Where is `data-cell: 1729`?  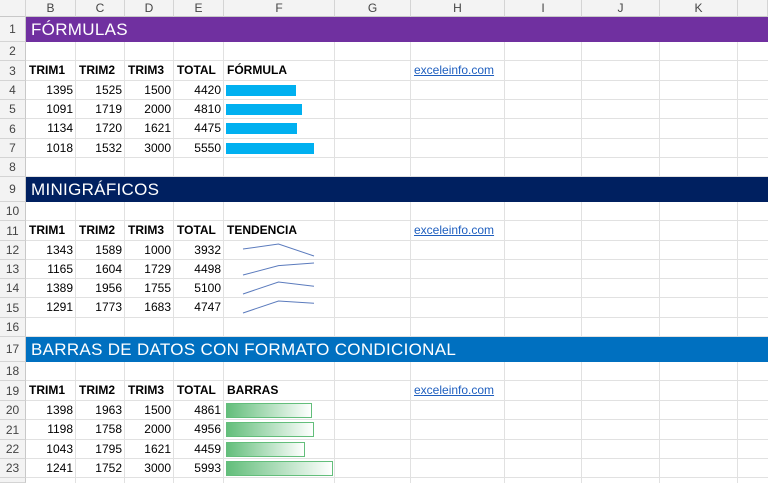
data-cell: 1729 is located at coordinates (157, 269).